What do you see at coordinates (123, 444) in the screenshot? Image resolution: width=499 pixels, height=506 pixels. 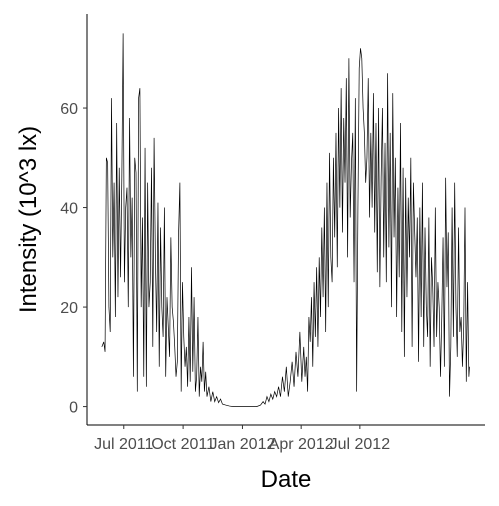 I see `x-tick-label: Jul 2011` at bounding box center [123, 444].